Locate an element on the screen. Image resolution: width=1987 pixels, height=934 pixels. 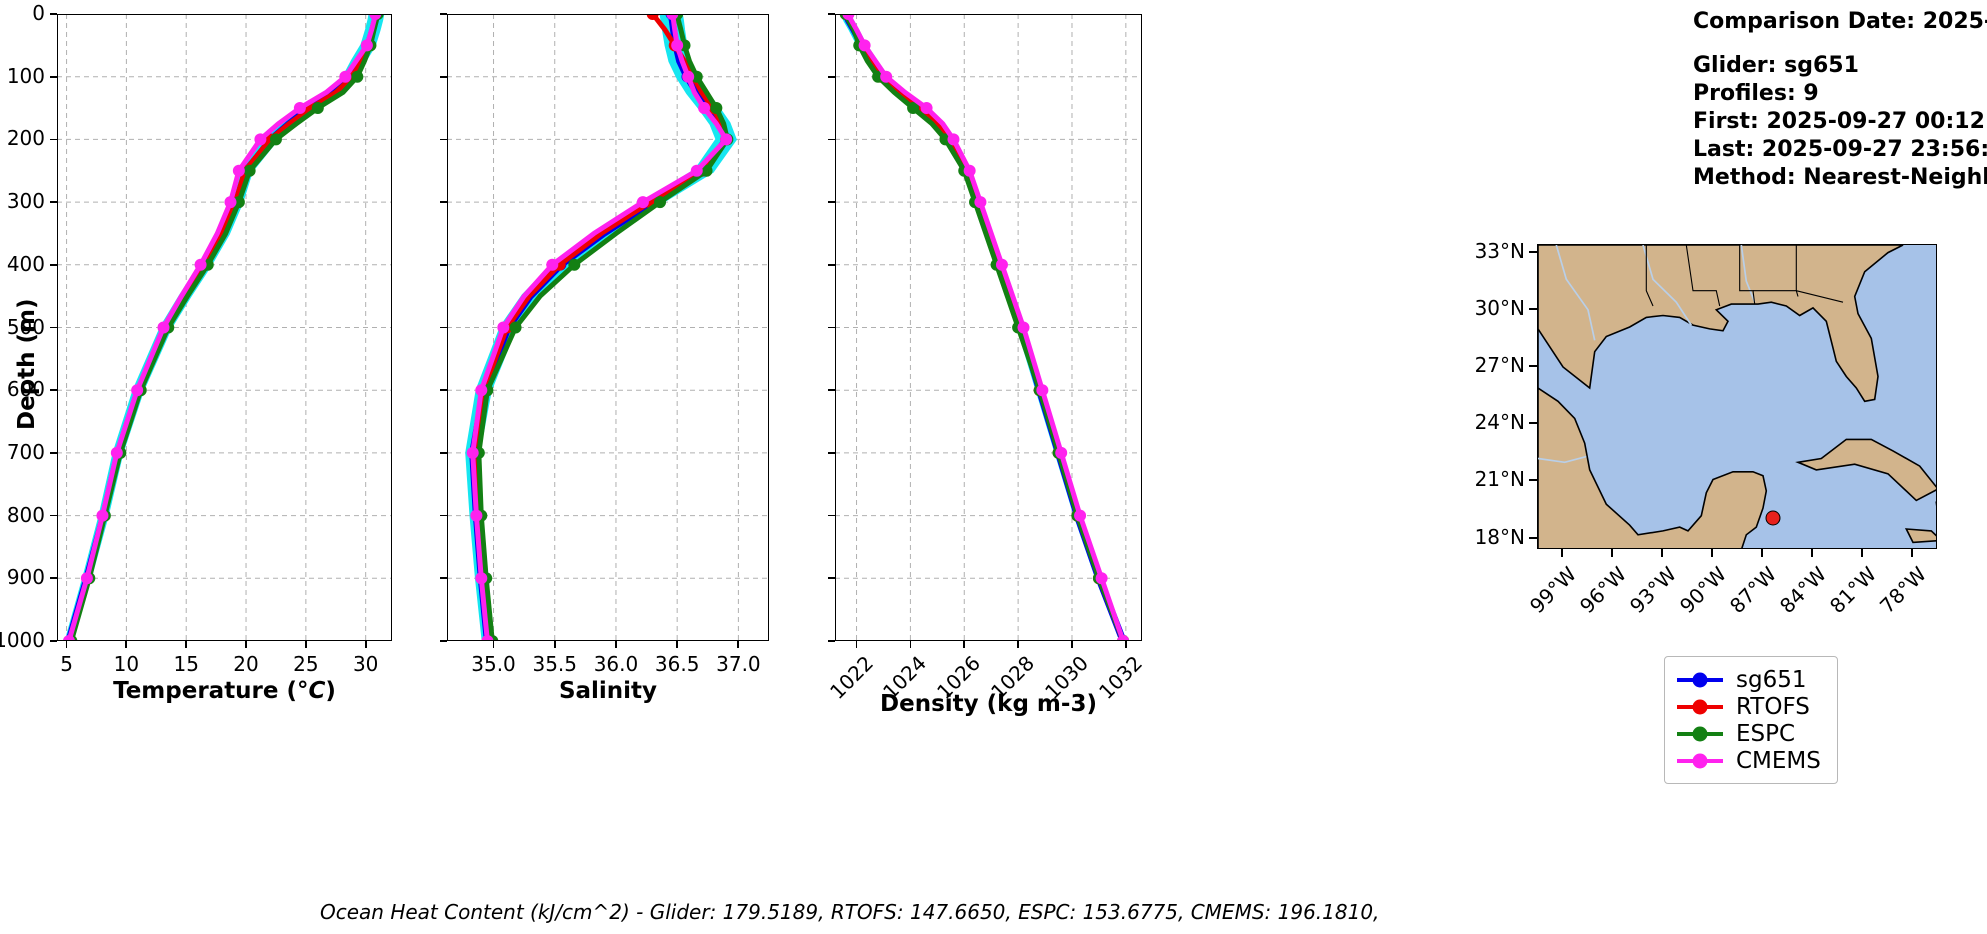
legend-line-espc is located at coordinates (1700, 733).